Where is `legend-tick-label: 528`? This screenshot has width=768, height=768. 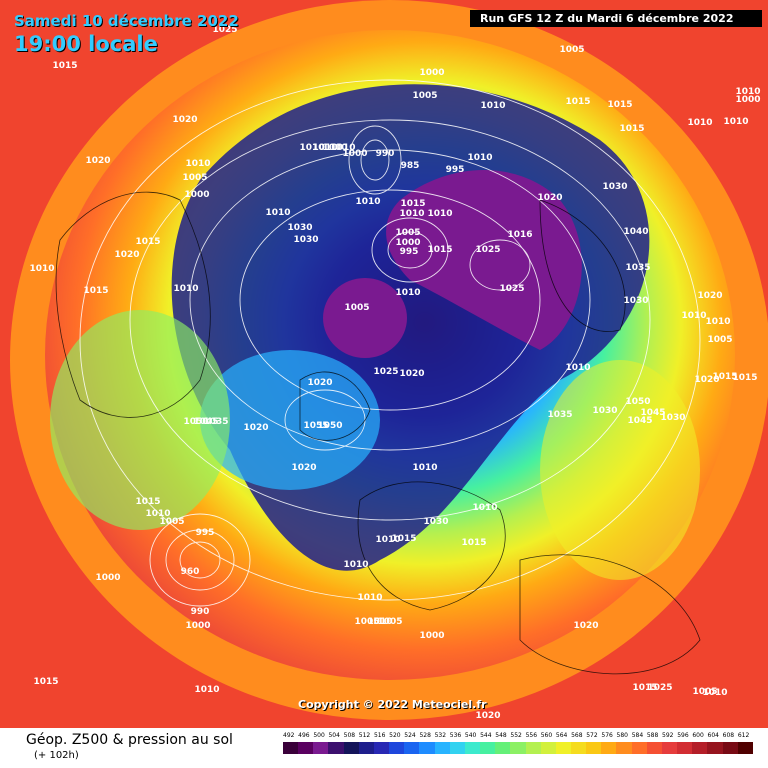 legend-tick-label: 528 is located at coordinates (425, 735).